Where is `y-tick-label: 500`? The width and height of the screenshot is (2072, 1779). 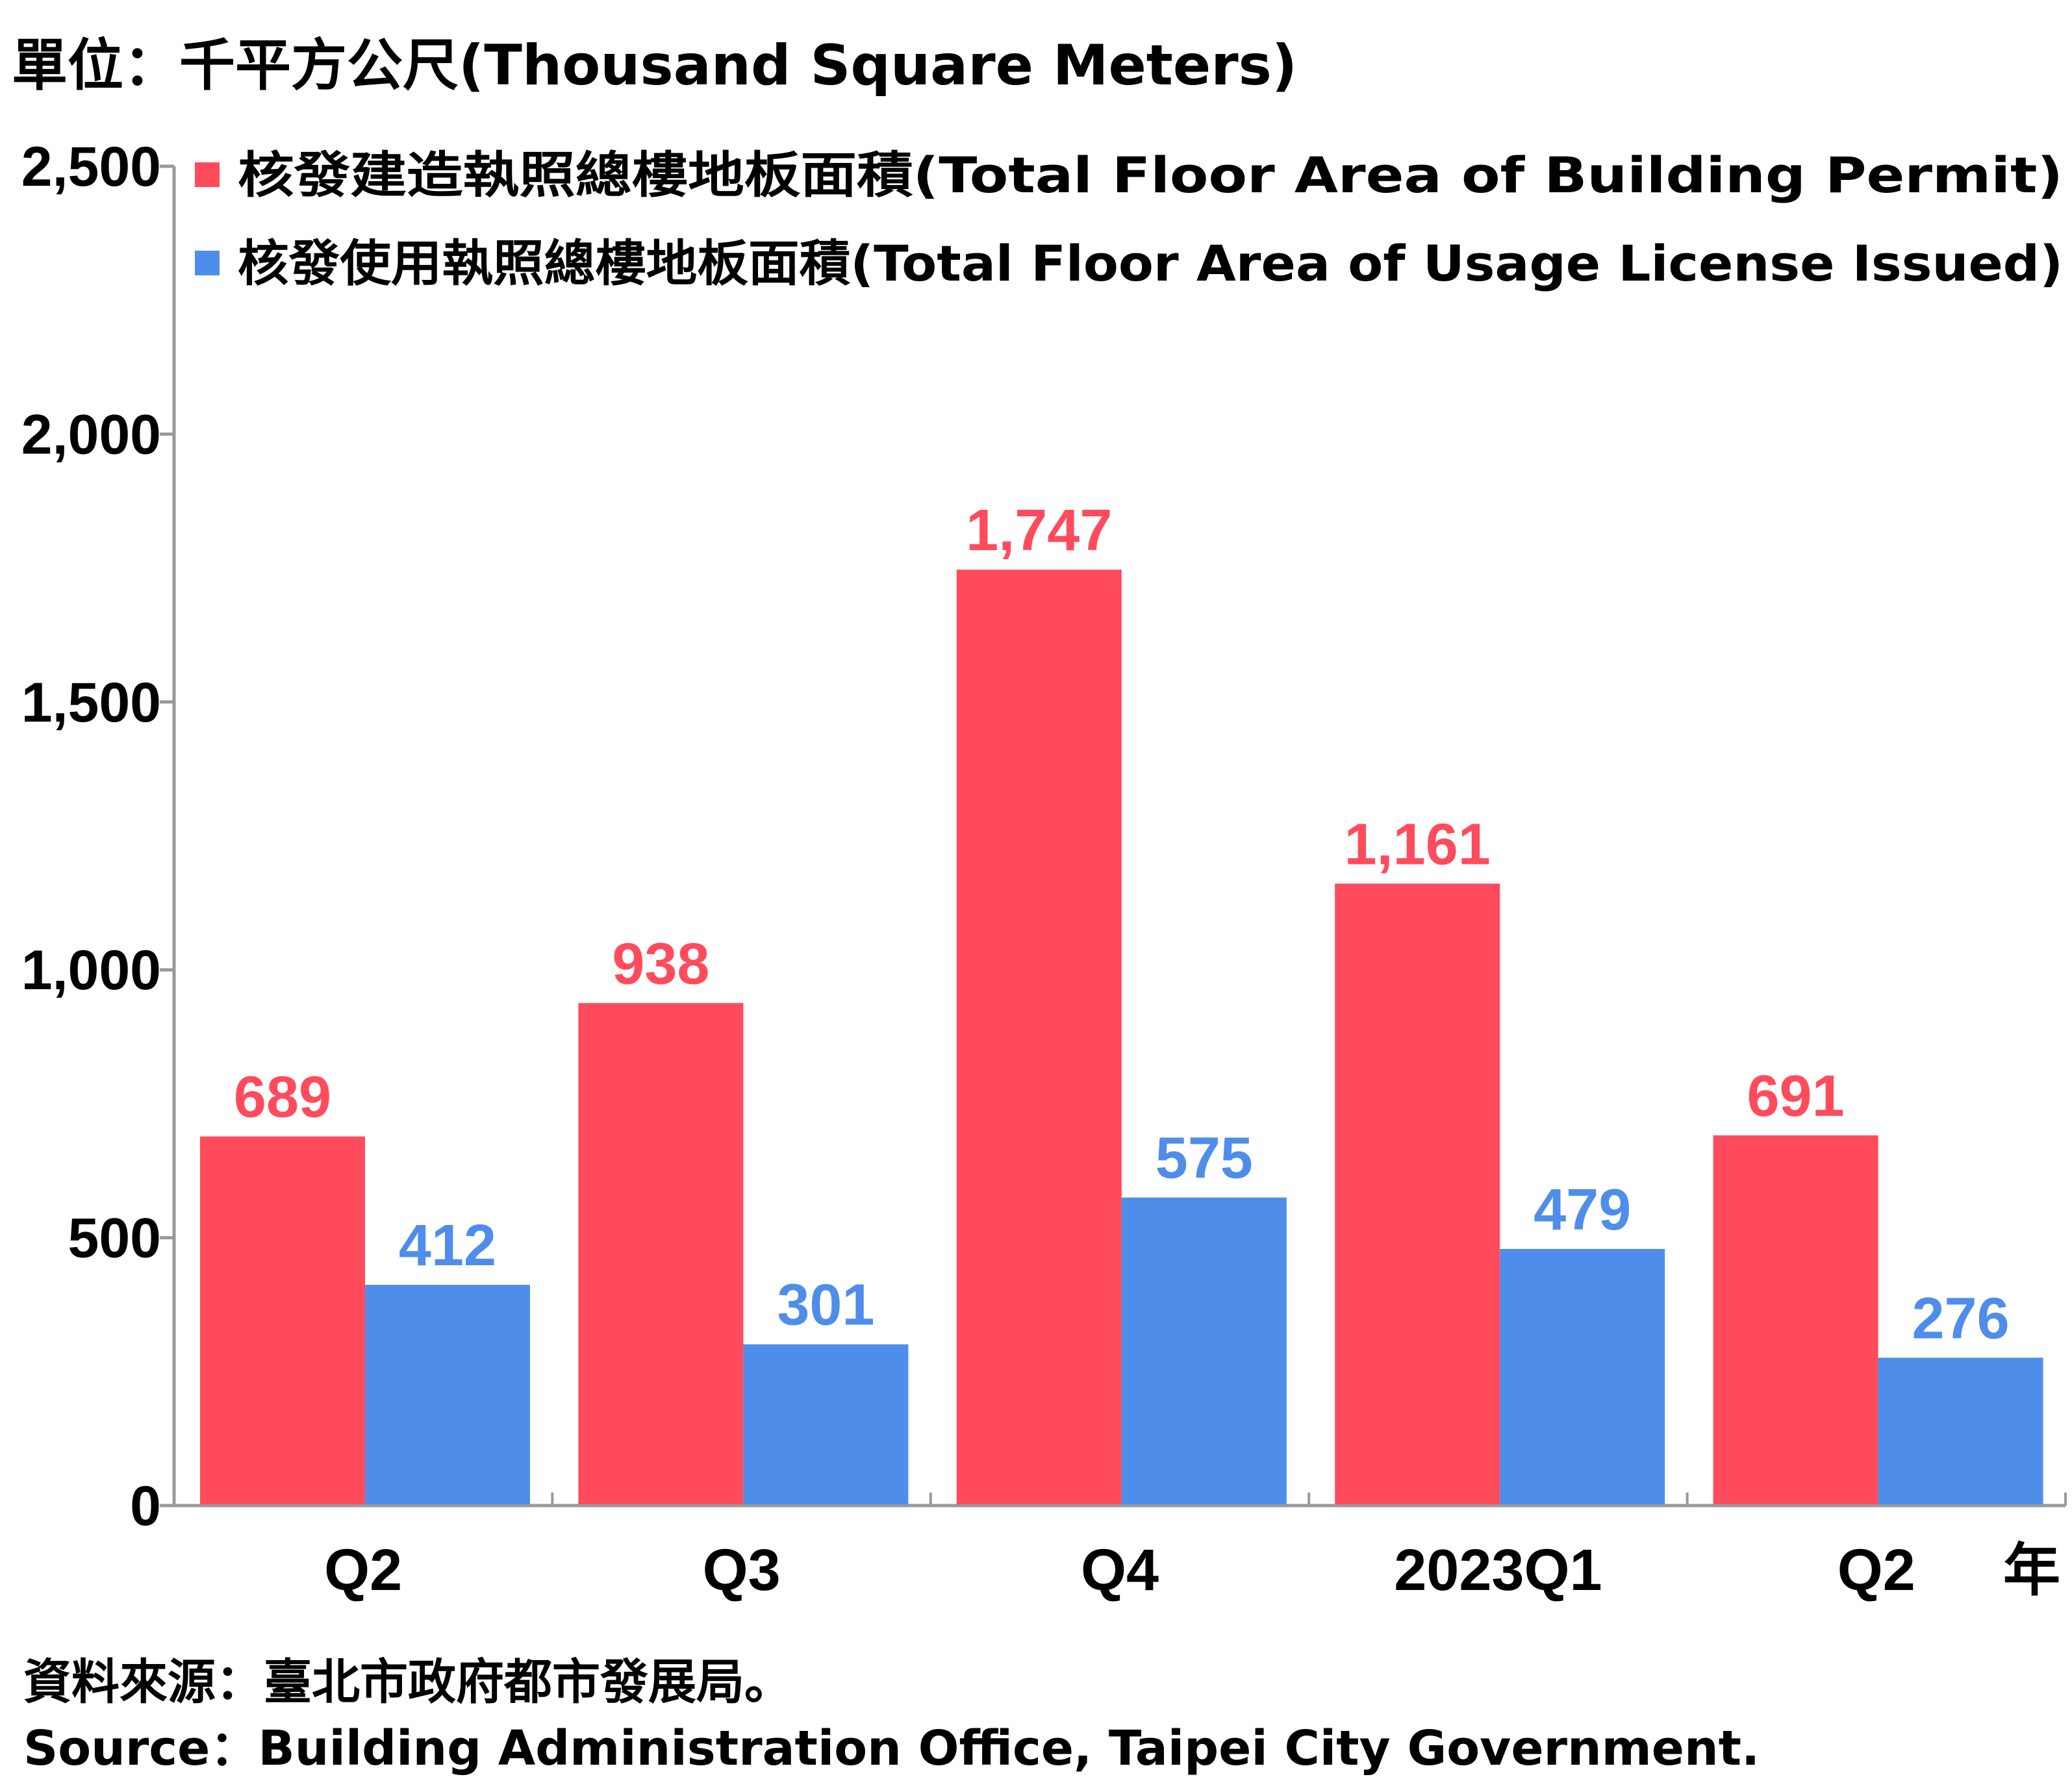 y-tick-label: 500 is located at coordinates (115, 1238).